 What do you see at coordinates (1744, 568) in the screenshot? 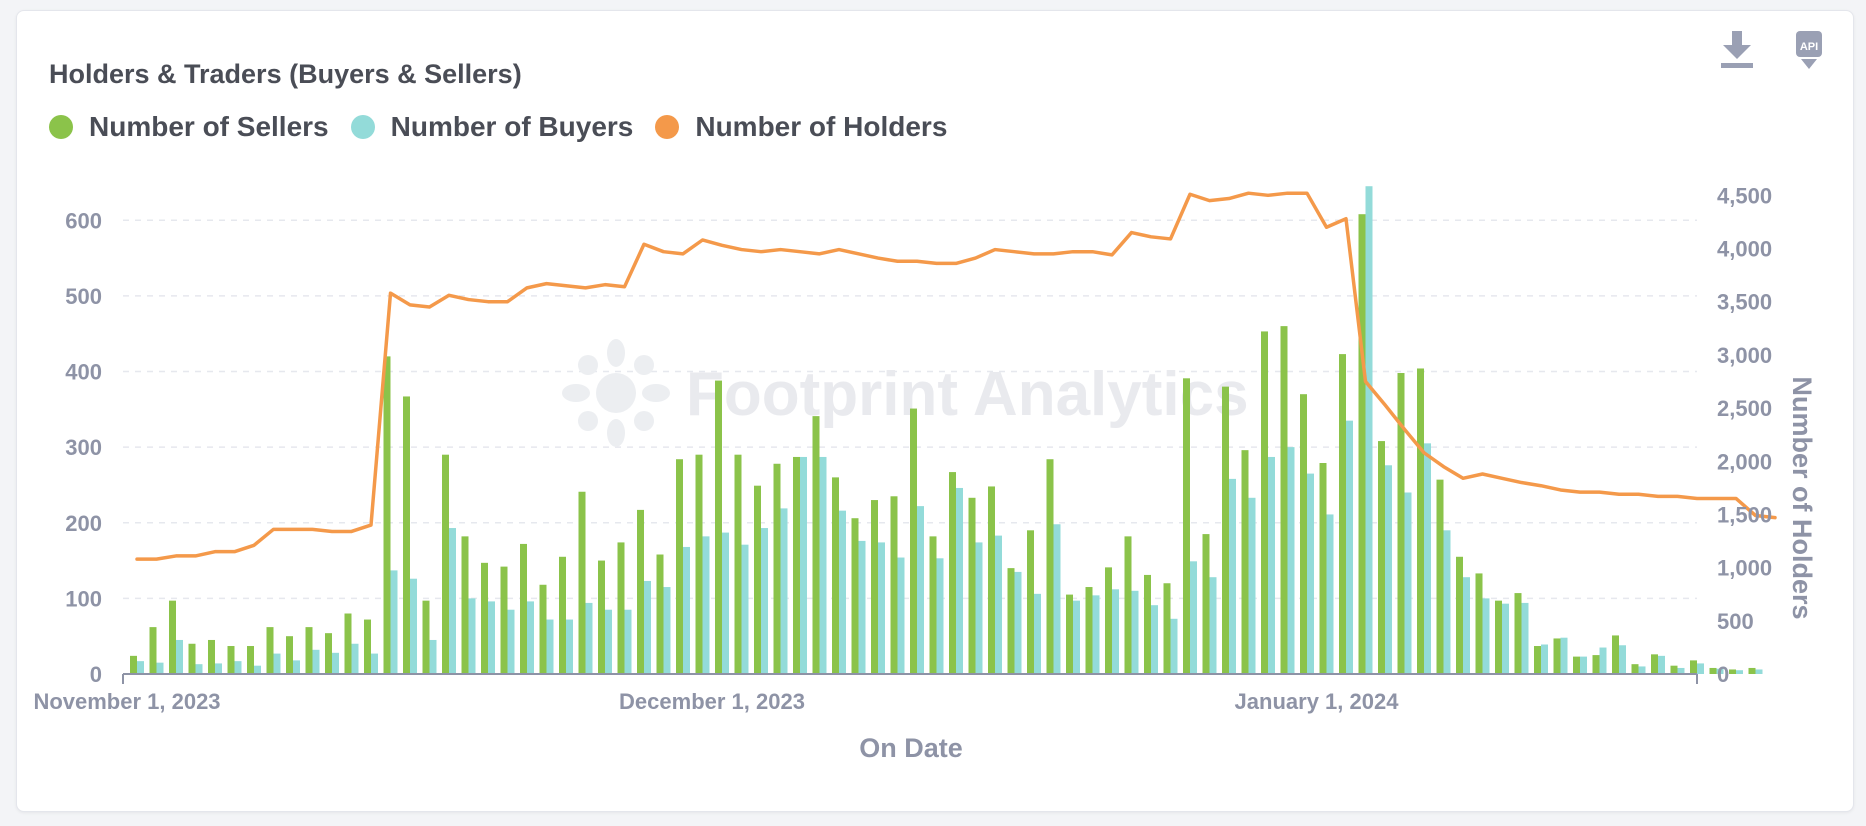
I see `y-right-tick-label: 1,000` at bounding box center [1744, 568].